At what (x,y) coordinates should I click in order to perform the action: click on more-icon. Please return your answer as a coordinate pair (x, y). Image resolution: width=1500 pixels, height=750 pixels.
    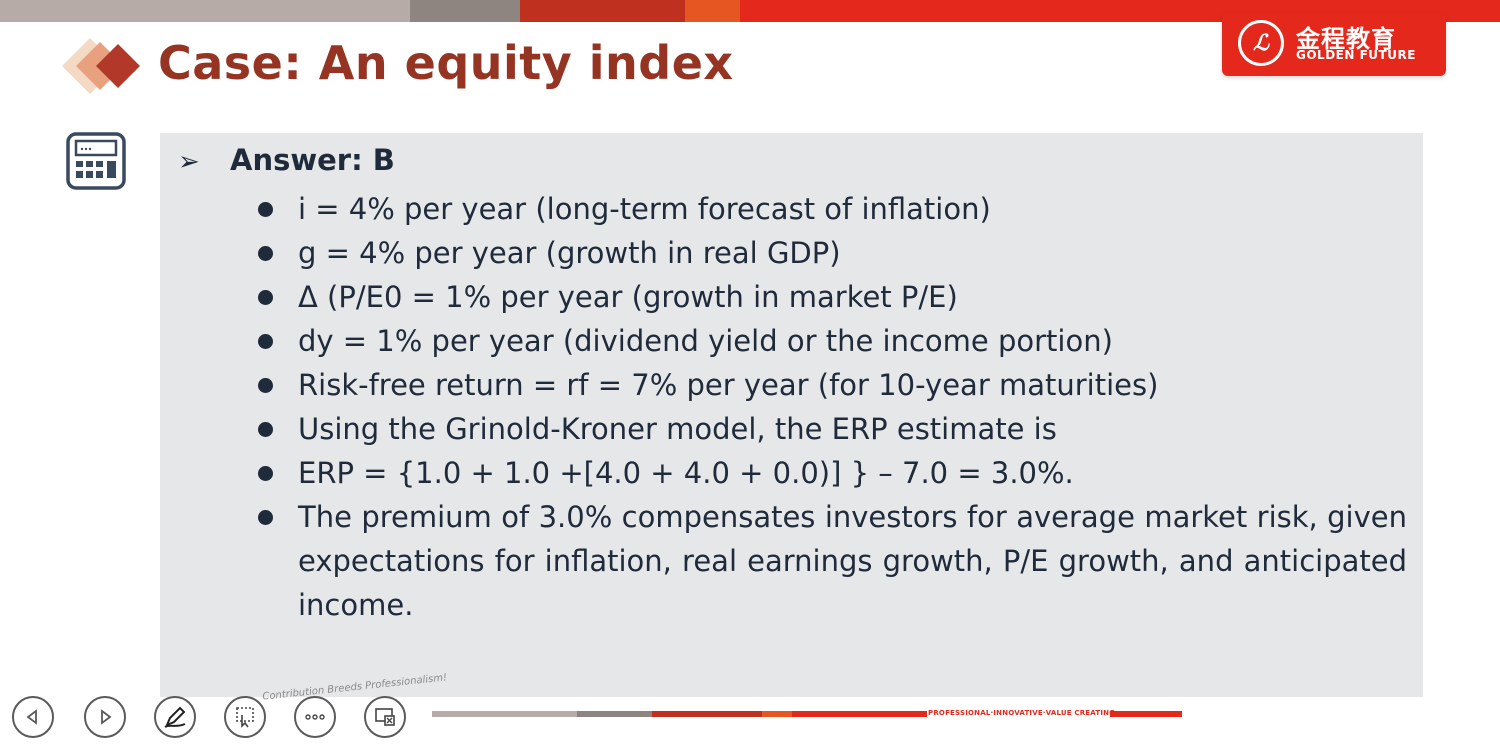
    Looking at the image, I should click on (315, 717).